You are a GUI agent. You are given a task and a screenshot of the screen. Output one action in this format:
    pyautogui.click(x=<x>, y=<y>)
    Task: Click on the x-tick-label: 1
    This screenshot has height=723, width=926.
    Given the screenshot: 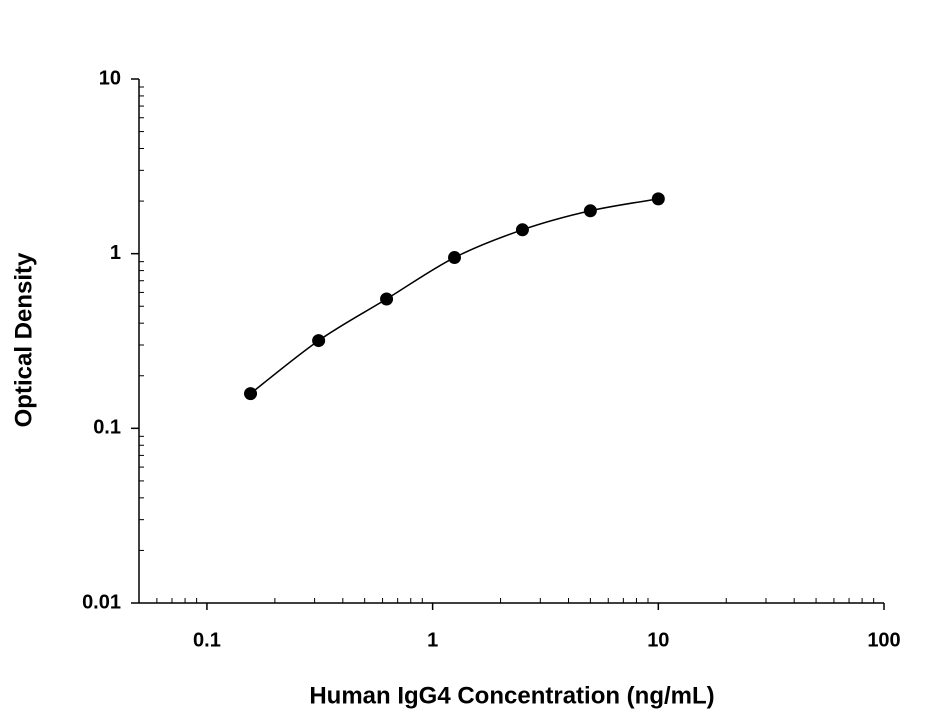 What is the action you would take?
    pyautogui.click(x=432, y=640)
    